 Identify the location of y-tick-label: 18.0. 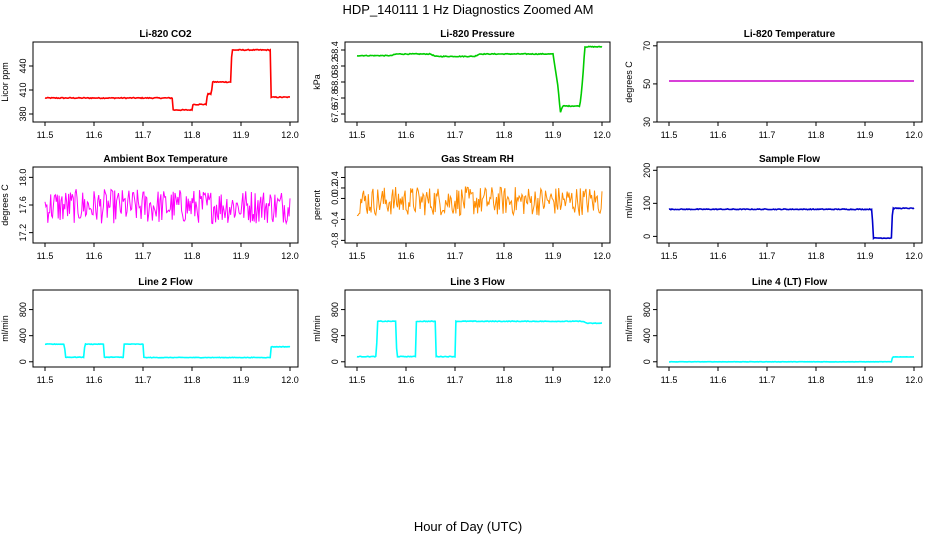
(23, 178).